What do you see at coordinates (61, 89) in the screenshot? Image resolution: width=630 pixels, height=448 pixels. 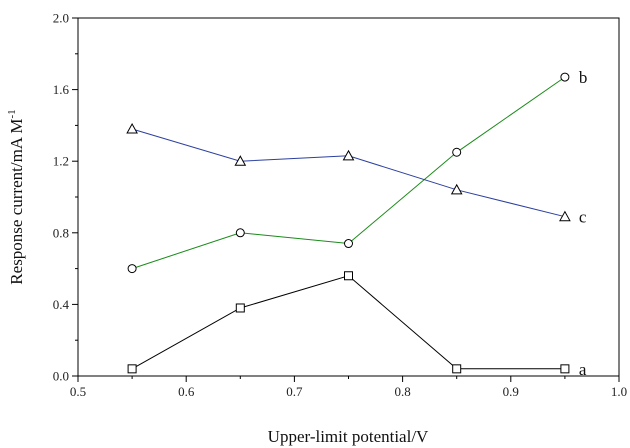 I see `y-tick-label: 1.6` at bounding box center [61, 89].